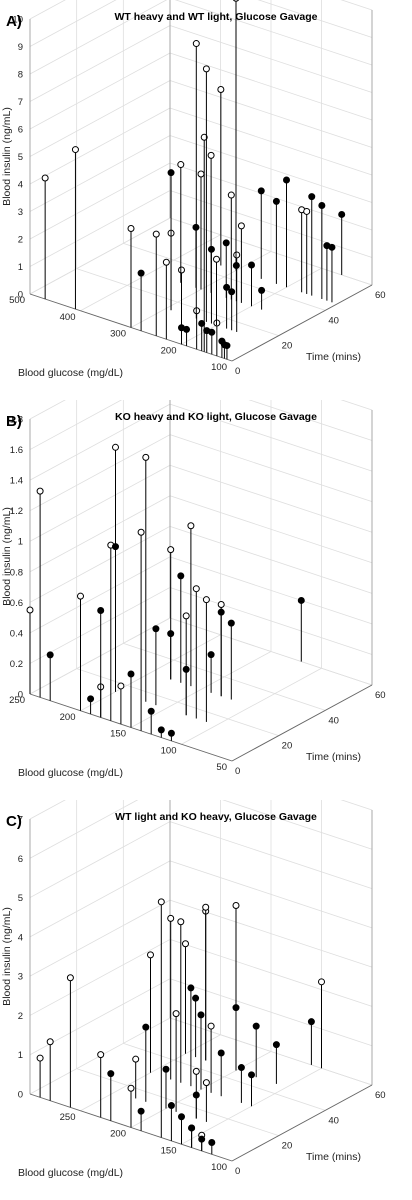 The image size is (412, 1200). Describe the element at coordinates (20, 240) in the screenshot. I see `z-tick-label: 2` at that location.